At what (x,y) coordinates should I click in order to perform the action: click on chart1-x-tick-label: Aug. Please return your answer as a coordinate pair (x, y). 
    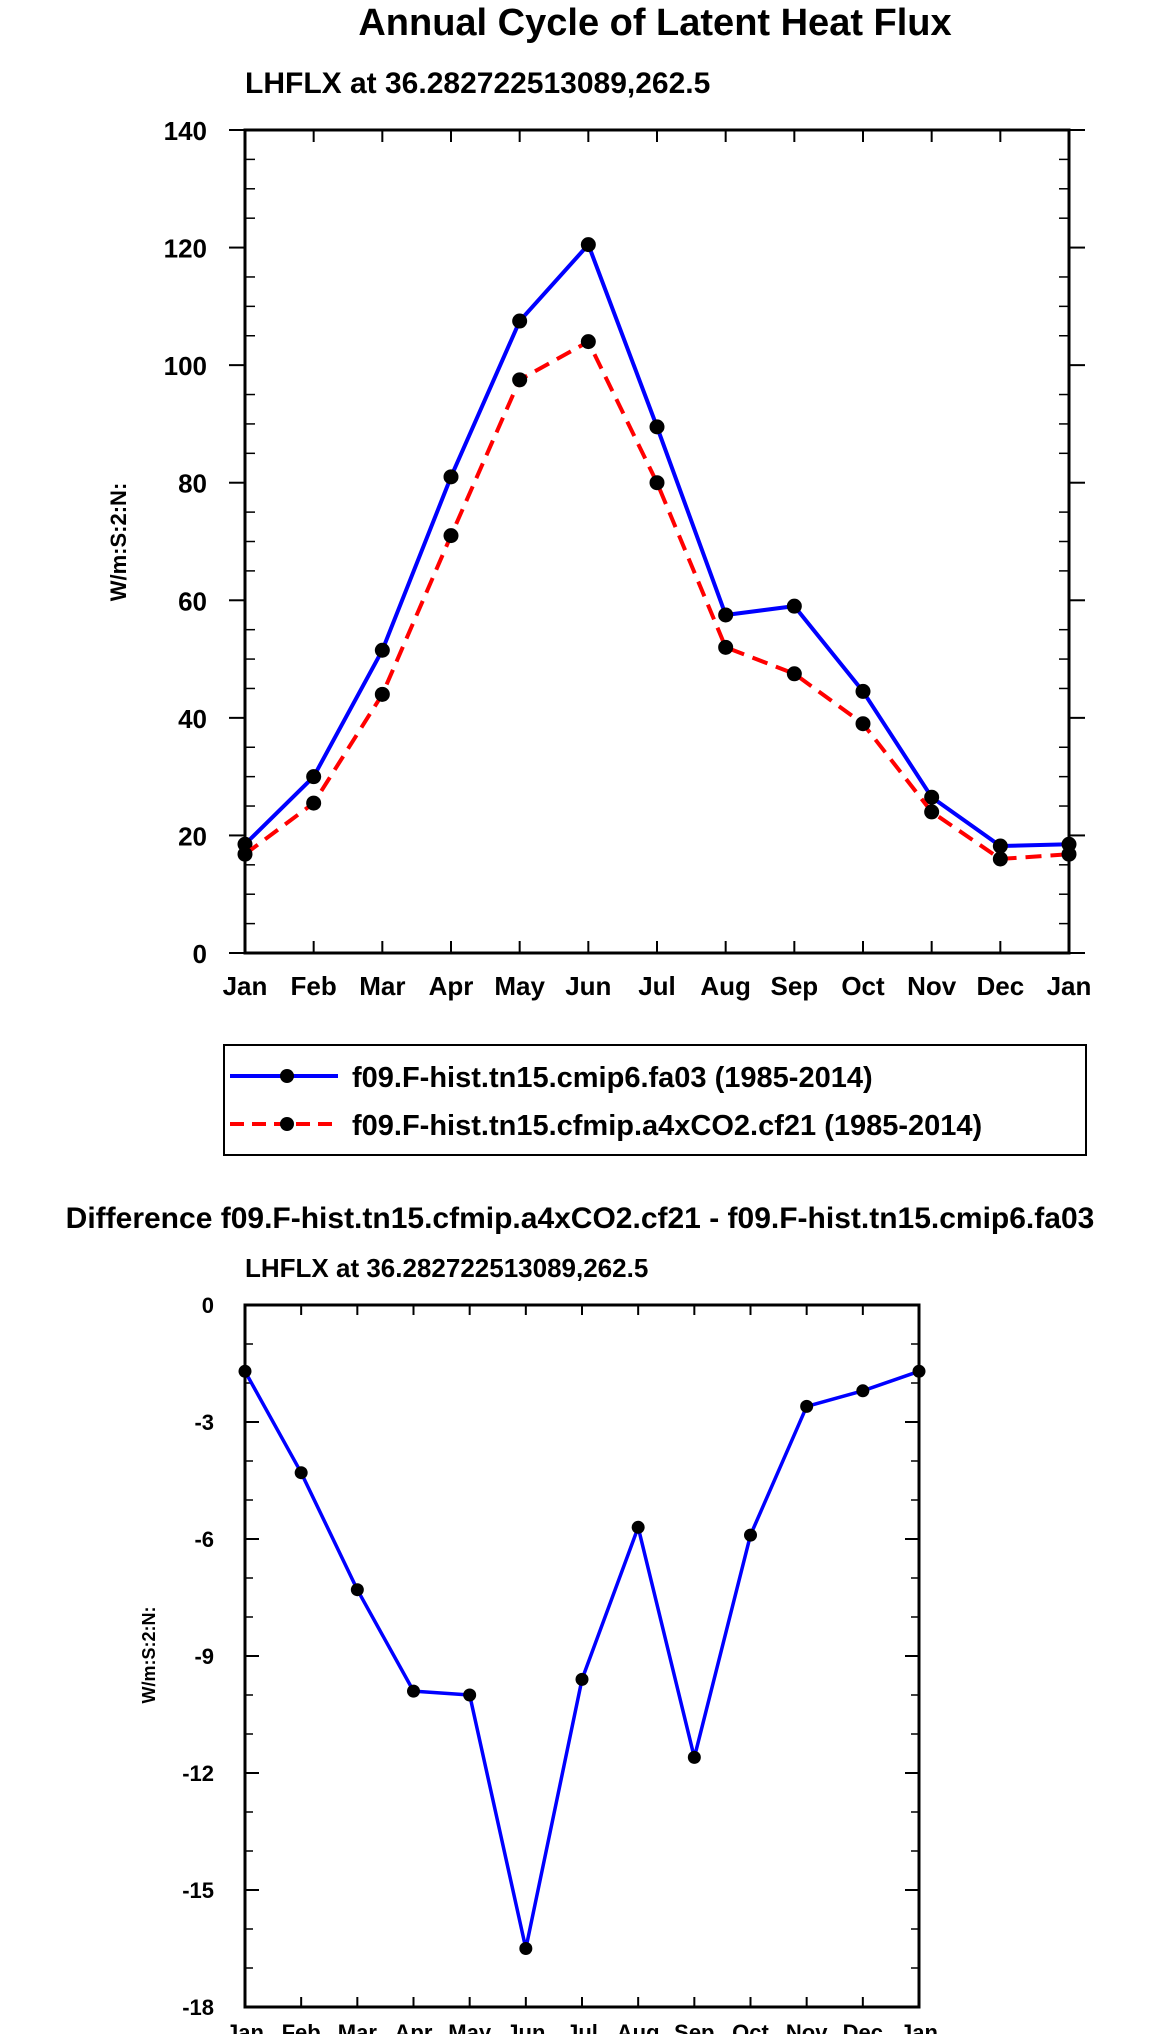
    Looking at the image, I should click on (725, 986).